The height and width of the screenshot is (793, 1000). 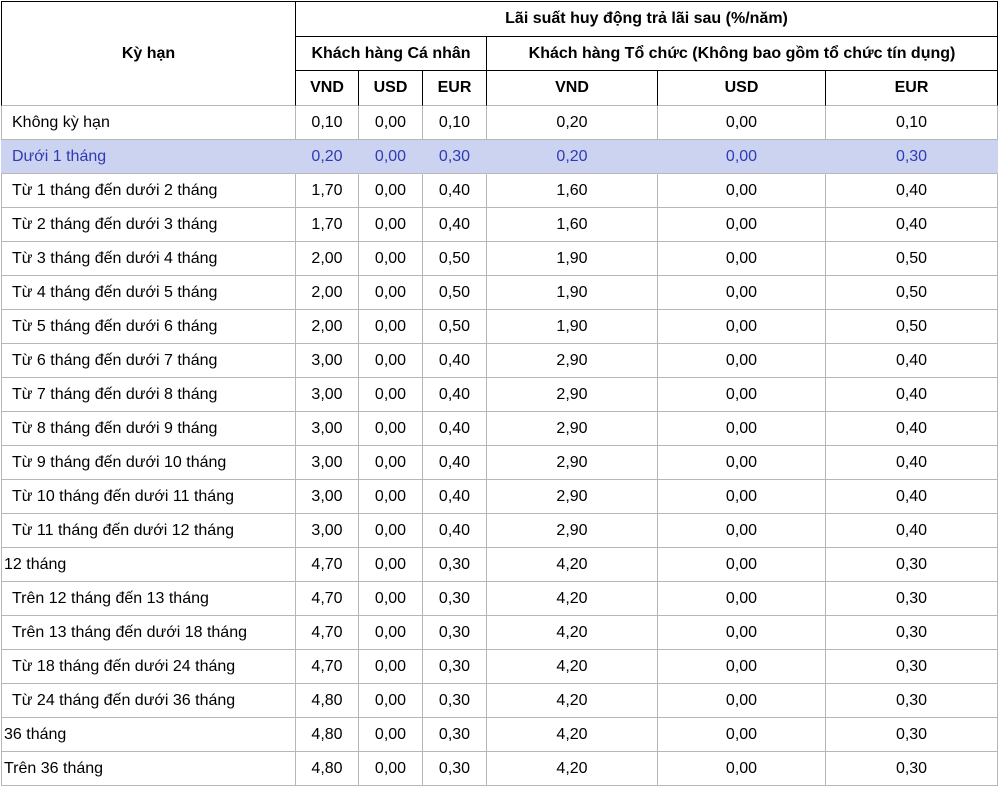 What do you see at coordinates (572, 259) in the screenshot?
I see `rate-cell: 1,90` at bounding box center [572, 259].